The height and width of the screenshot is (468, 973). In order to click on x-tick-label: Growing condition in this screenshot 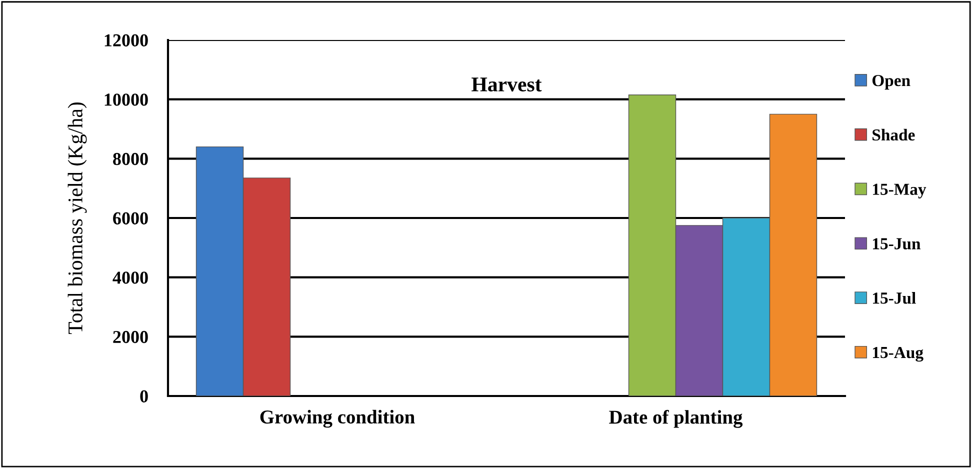, I will do `click(337, 419)`.